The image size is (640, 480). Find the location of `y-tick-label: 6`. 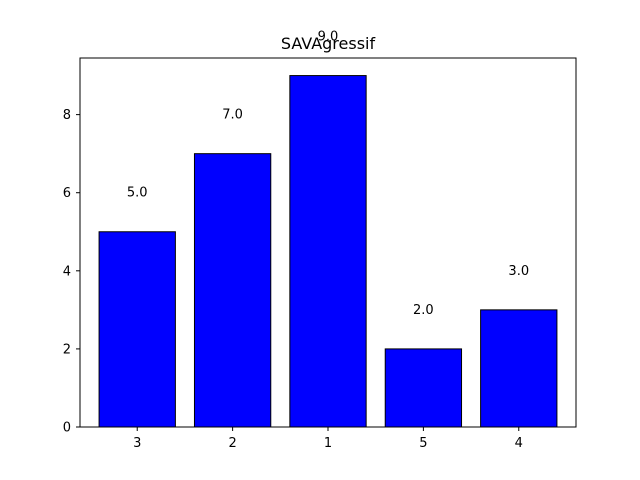

y-tick-label: 6 is located at coordinates (67, 193).